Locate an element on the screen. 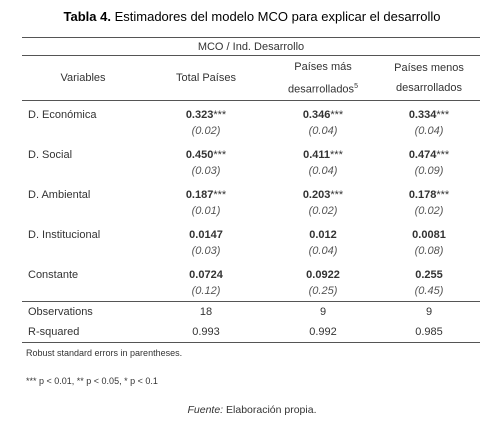  coef-cell: 0.411*** is located at coordinates (323, 151).